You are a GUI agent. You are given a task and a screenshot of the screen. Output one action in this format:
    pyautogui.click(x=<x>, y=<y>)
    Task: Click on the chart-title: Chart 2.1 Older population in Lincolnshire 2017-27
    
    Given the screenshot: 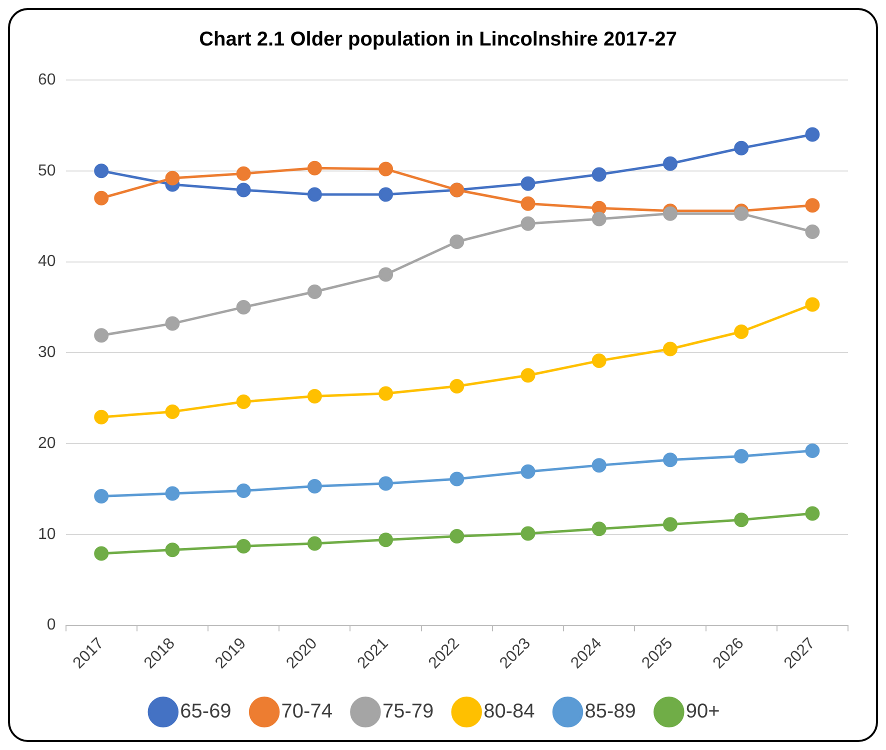 What is the action you would take?
    pyautogui.click(x=438, y=39)
    